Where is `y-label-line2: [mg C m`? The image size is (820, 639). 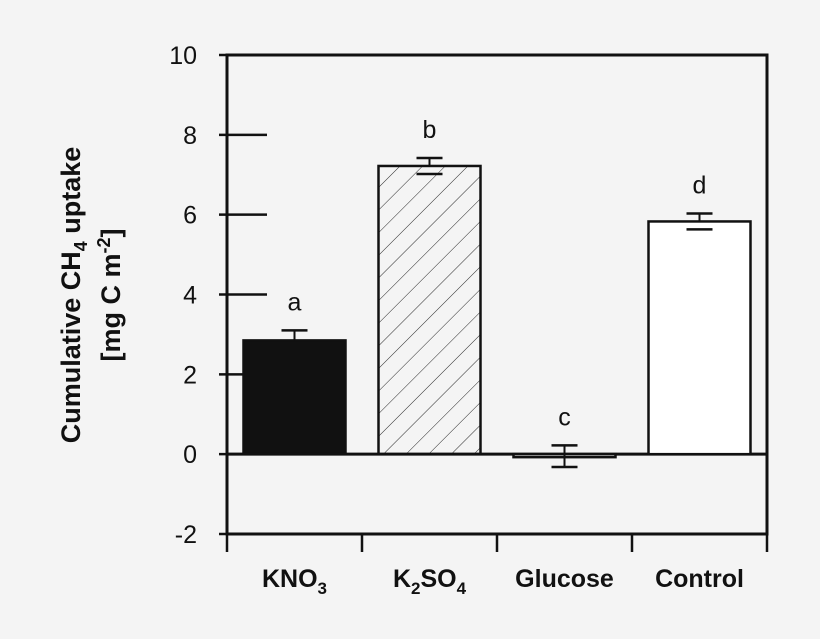 y-label-line2: [mg C m is located at coordinates (111, 308).